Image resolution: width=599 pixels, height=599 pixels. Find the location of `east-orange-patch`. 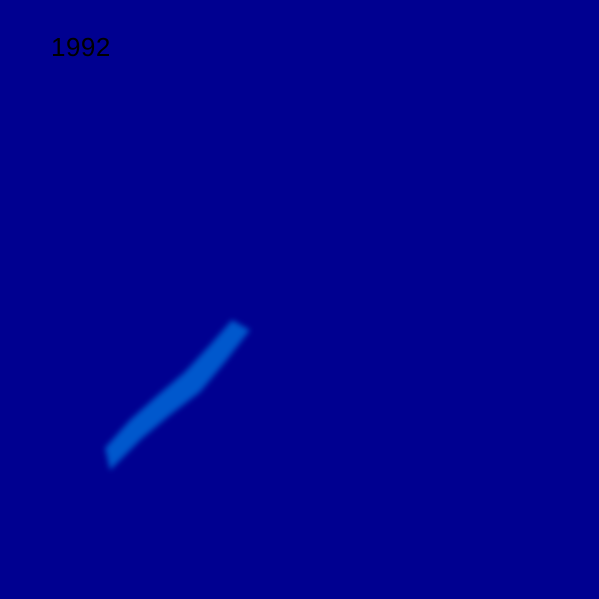

east-orange-patch is located at coordinates (546, 238).